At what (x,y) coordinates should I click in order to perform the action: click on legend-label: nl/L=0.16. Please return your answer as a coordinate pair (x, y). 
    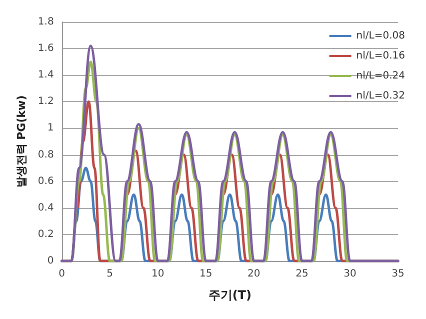
    Looking at the image, I should click on (380, 56).